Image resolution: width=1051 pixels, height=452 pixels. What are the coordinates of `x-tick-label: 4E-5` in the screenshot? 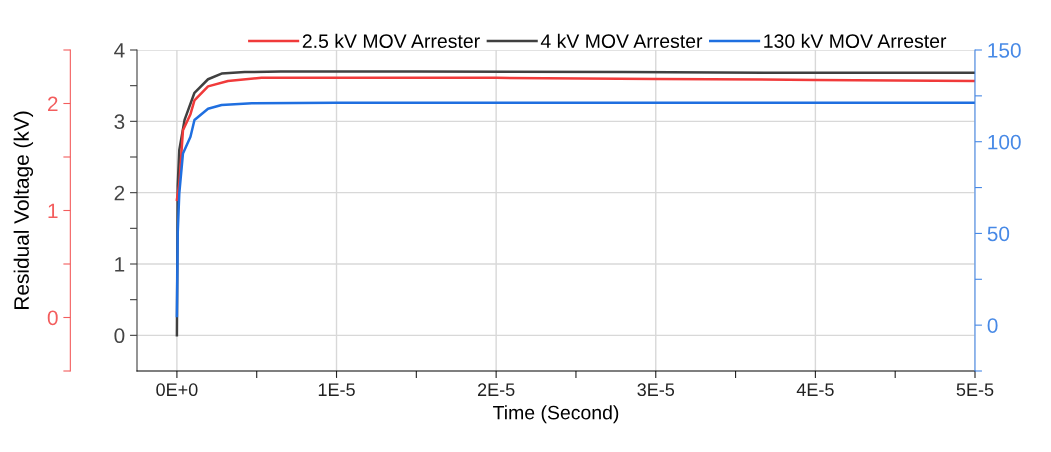 It's located at (815, 390).